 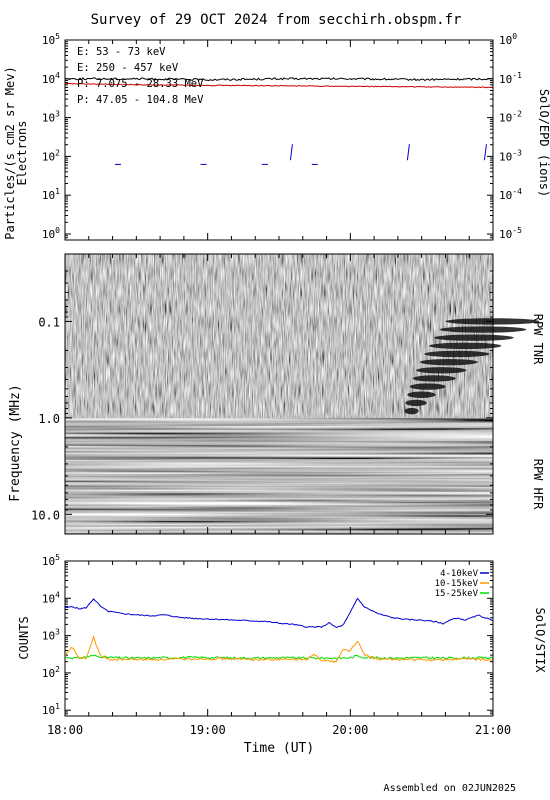 What do you see at coordinates (510, 155) in the screenshot?
I see `tick-label: 10⁻³` at bounding box center [510, 155].